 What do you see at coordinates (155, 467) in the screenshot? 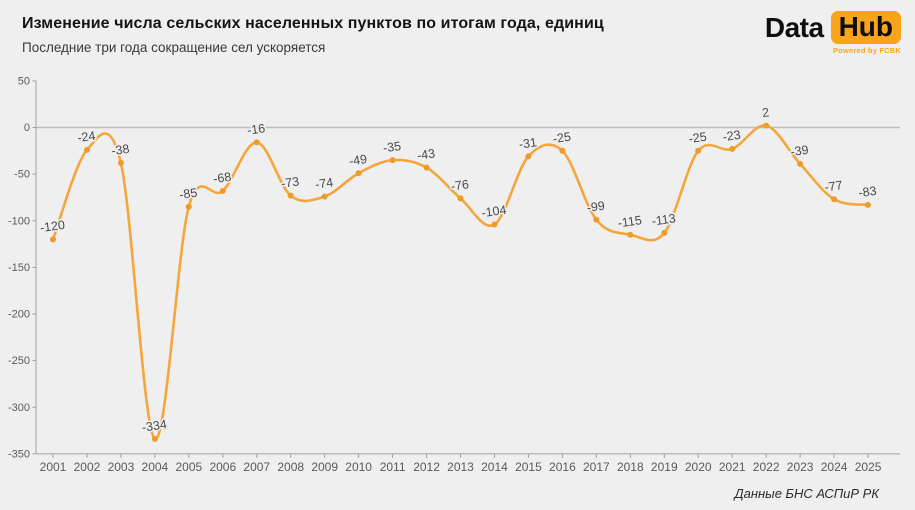
I see `x-tick-label: 2004` at bounding box center [155, 467].